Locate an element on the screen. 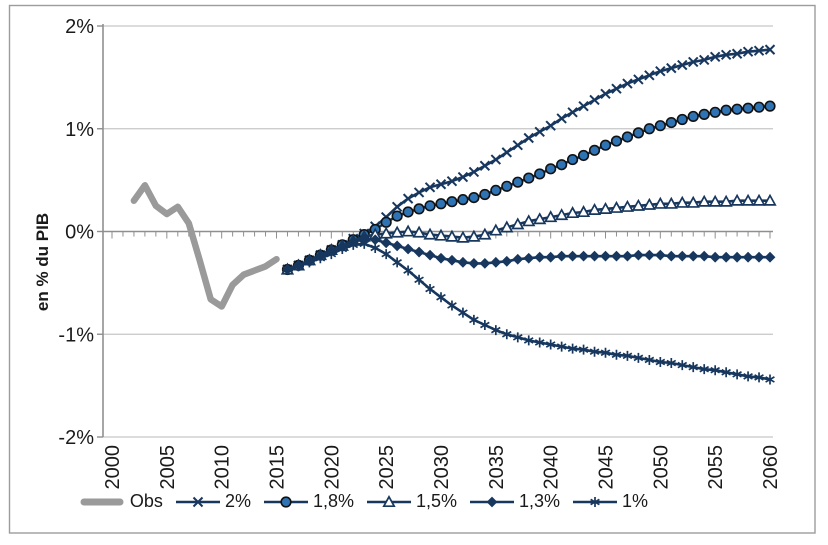 The image size is (828, 545). legend-item-1-3pct: 1,3% is located at coordinates (514, 501).